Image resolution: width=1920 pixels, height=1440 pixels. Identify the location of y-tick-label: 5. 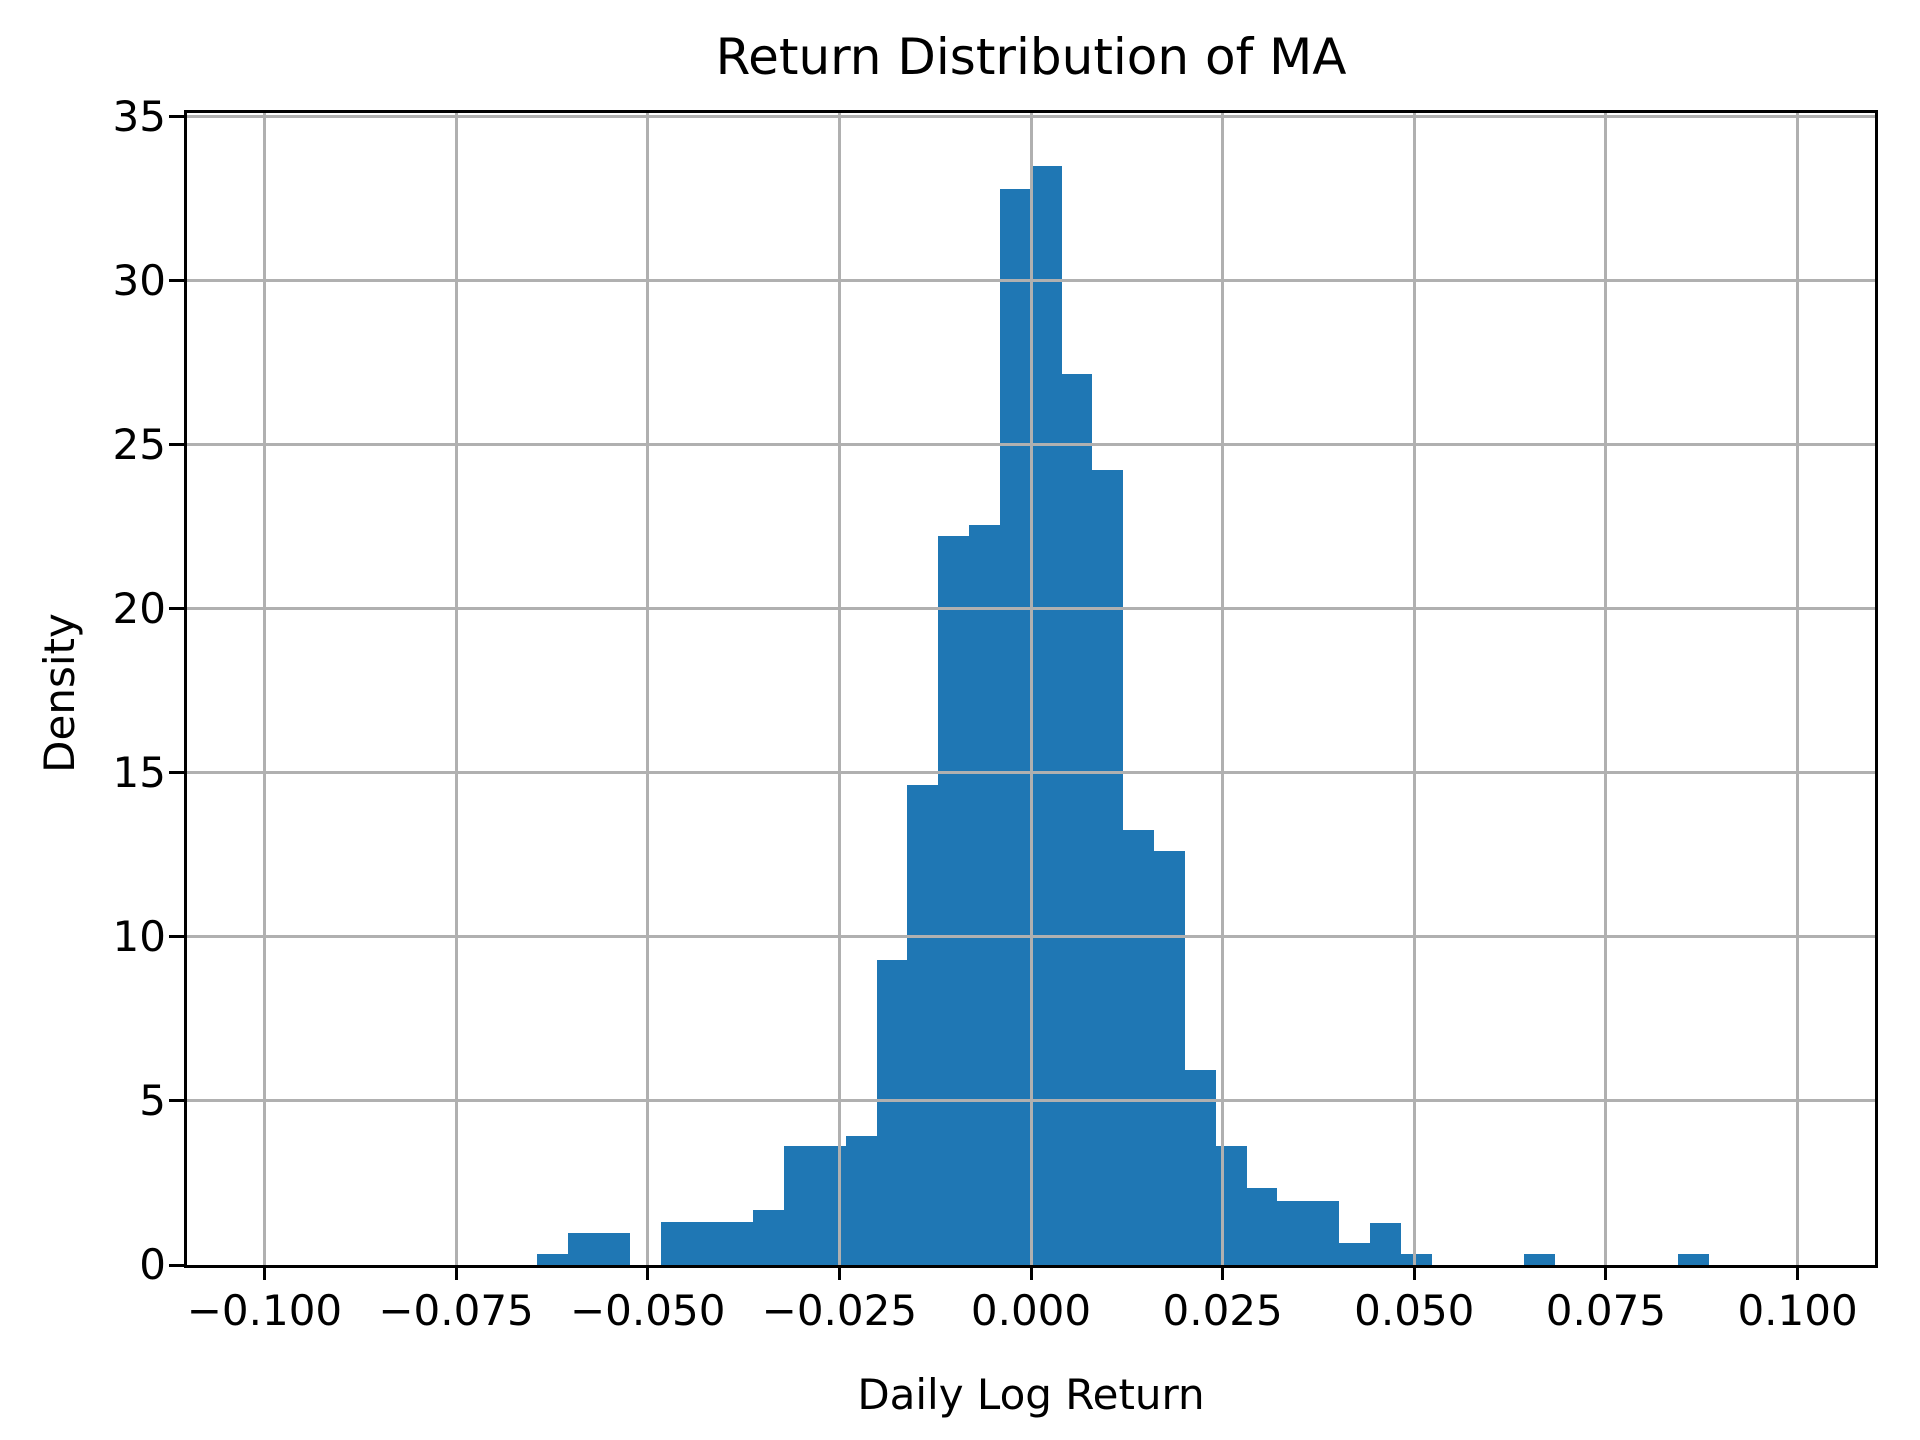
(152, 1100).